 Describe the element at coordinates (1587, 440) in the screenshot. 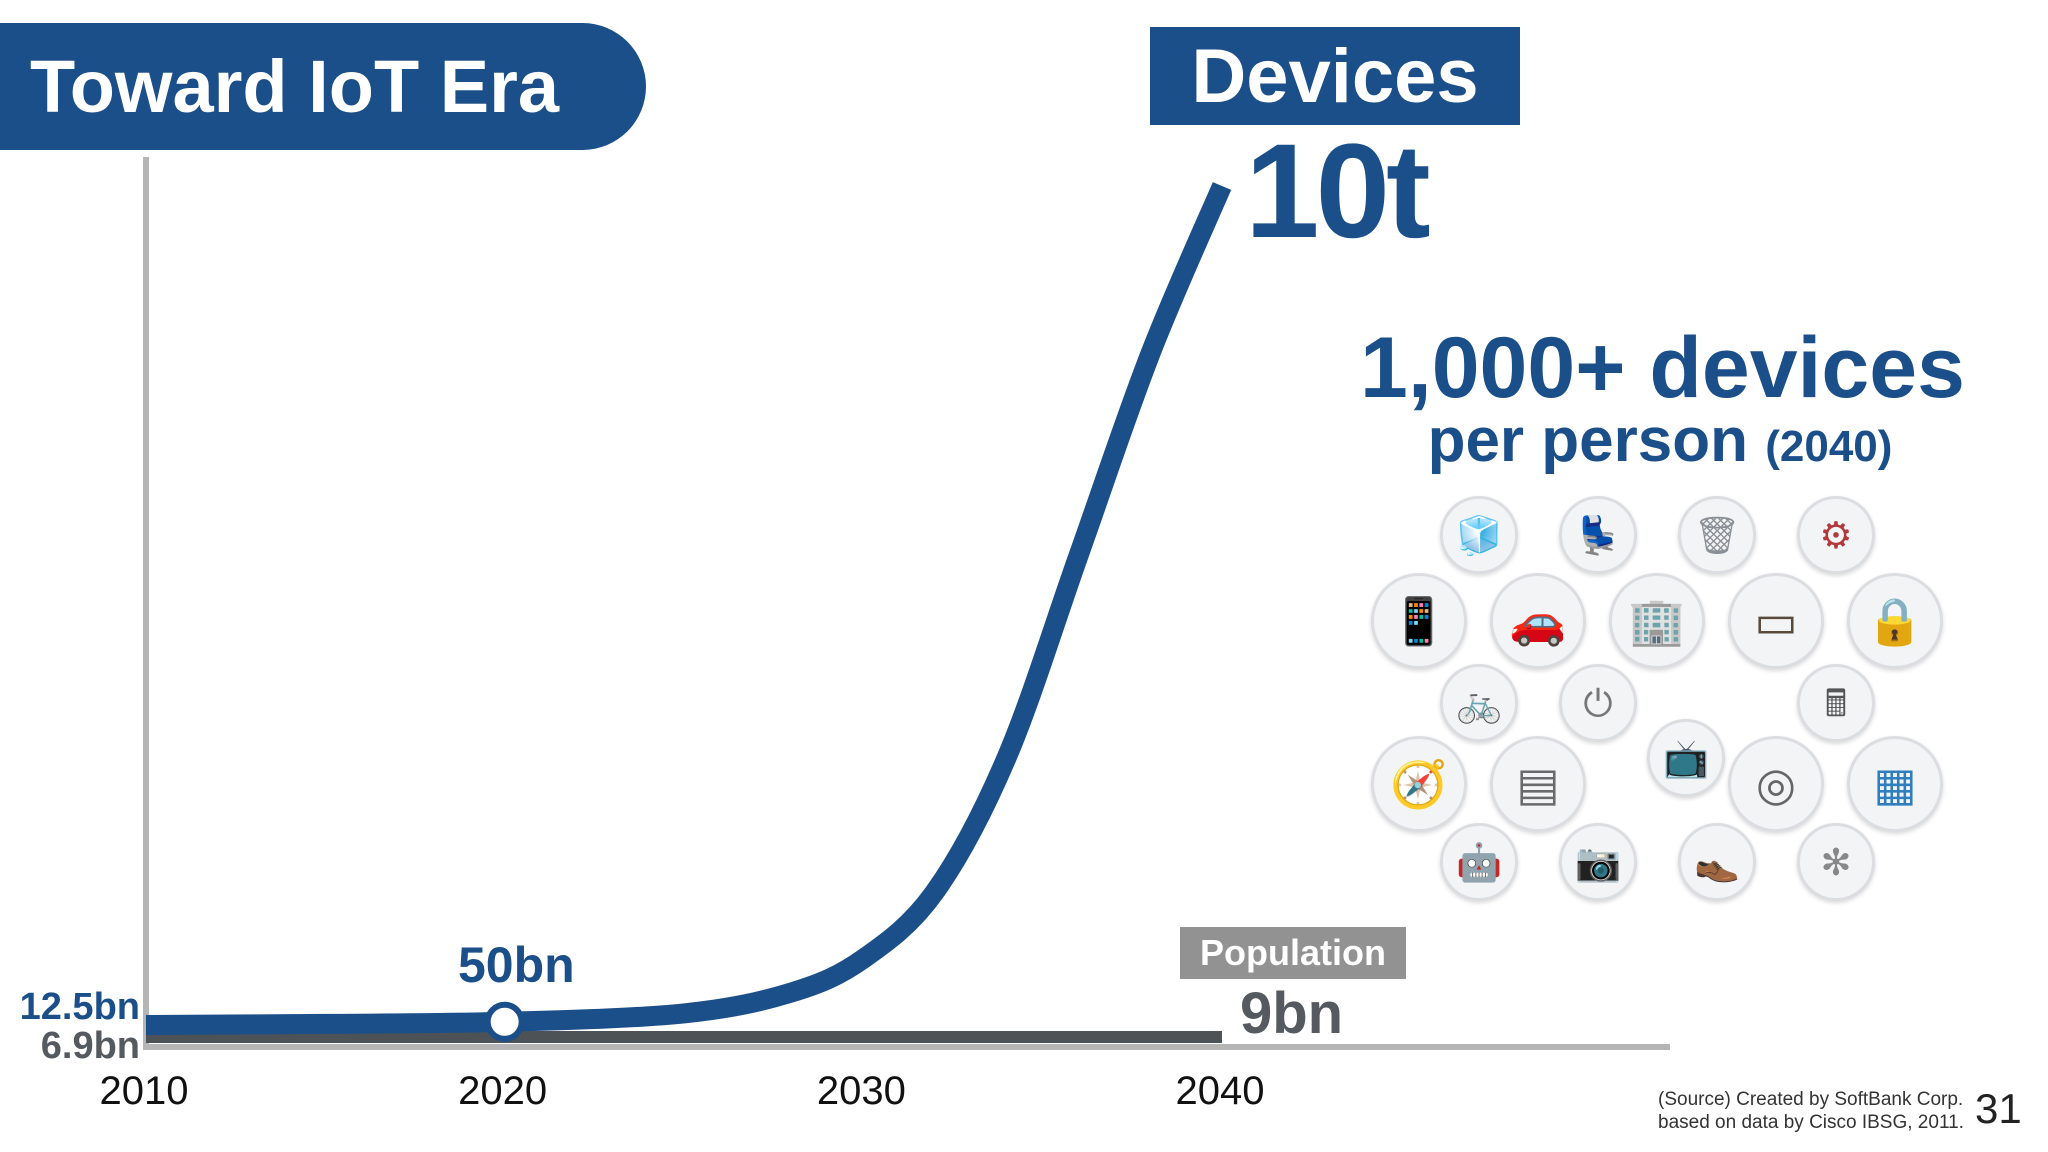

I see `per-person-text: per person` at that location.